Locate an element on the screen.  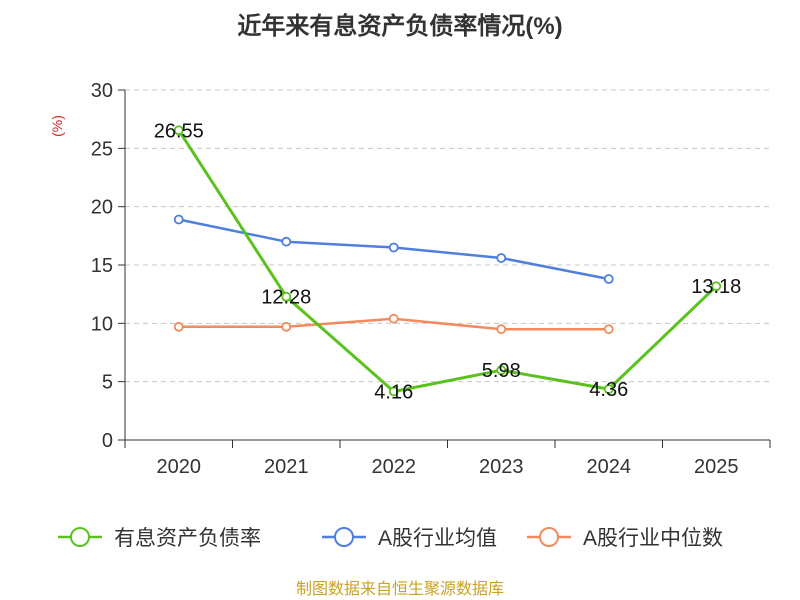
y-tick-label: 30 is located at coordinates (102, 91).